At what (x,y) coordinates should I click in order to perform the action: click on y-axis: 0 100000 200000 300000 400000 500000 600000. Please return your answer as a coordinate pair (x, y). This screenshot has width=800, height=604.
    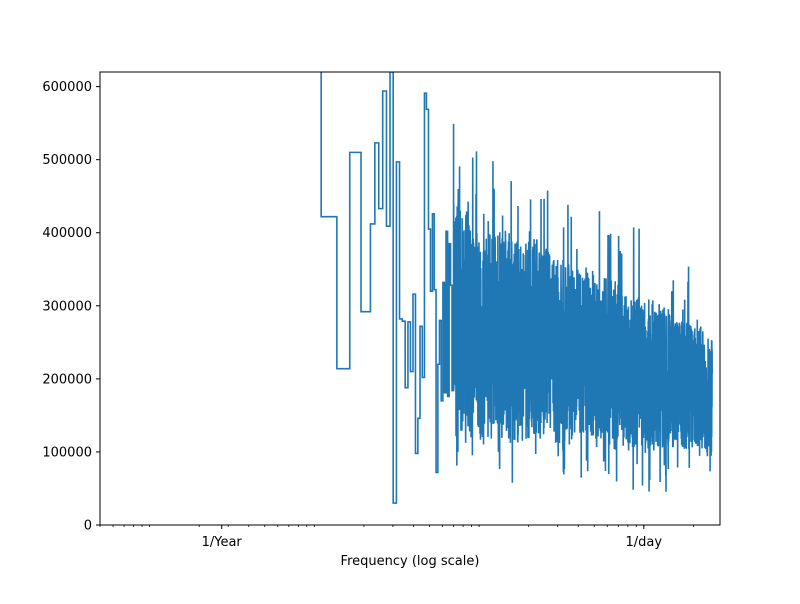
    Looking at the image, I should click on (71, 307).